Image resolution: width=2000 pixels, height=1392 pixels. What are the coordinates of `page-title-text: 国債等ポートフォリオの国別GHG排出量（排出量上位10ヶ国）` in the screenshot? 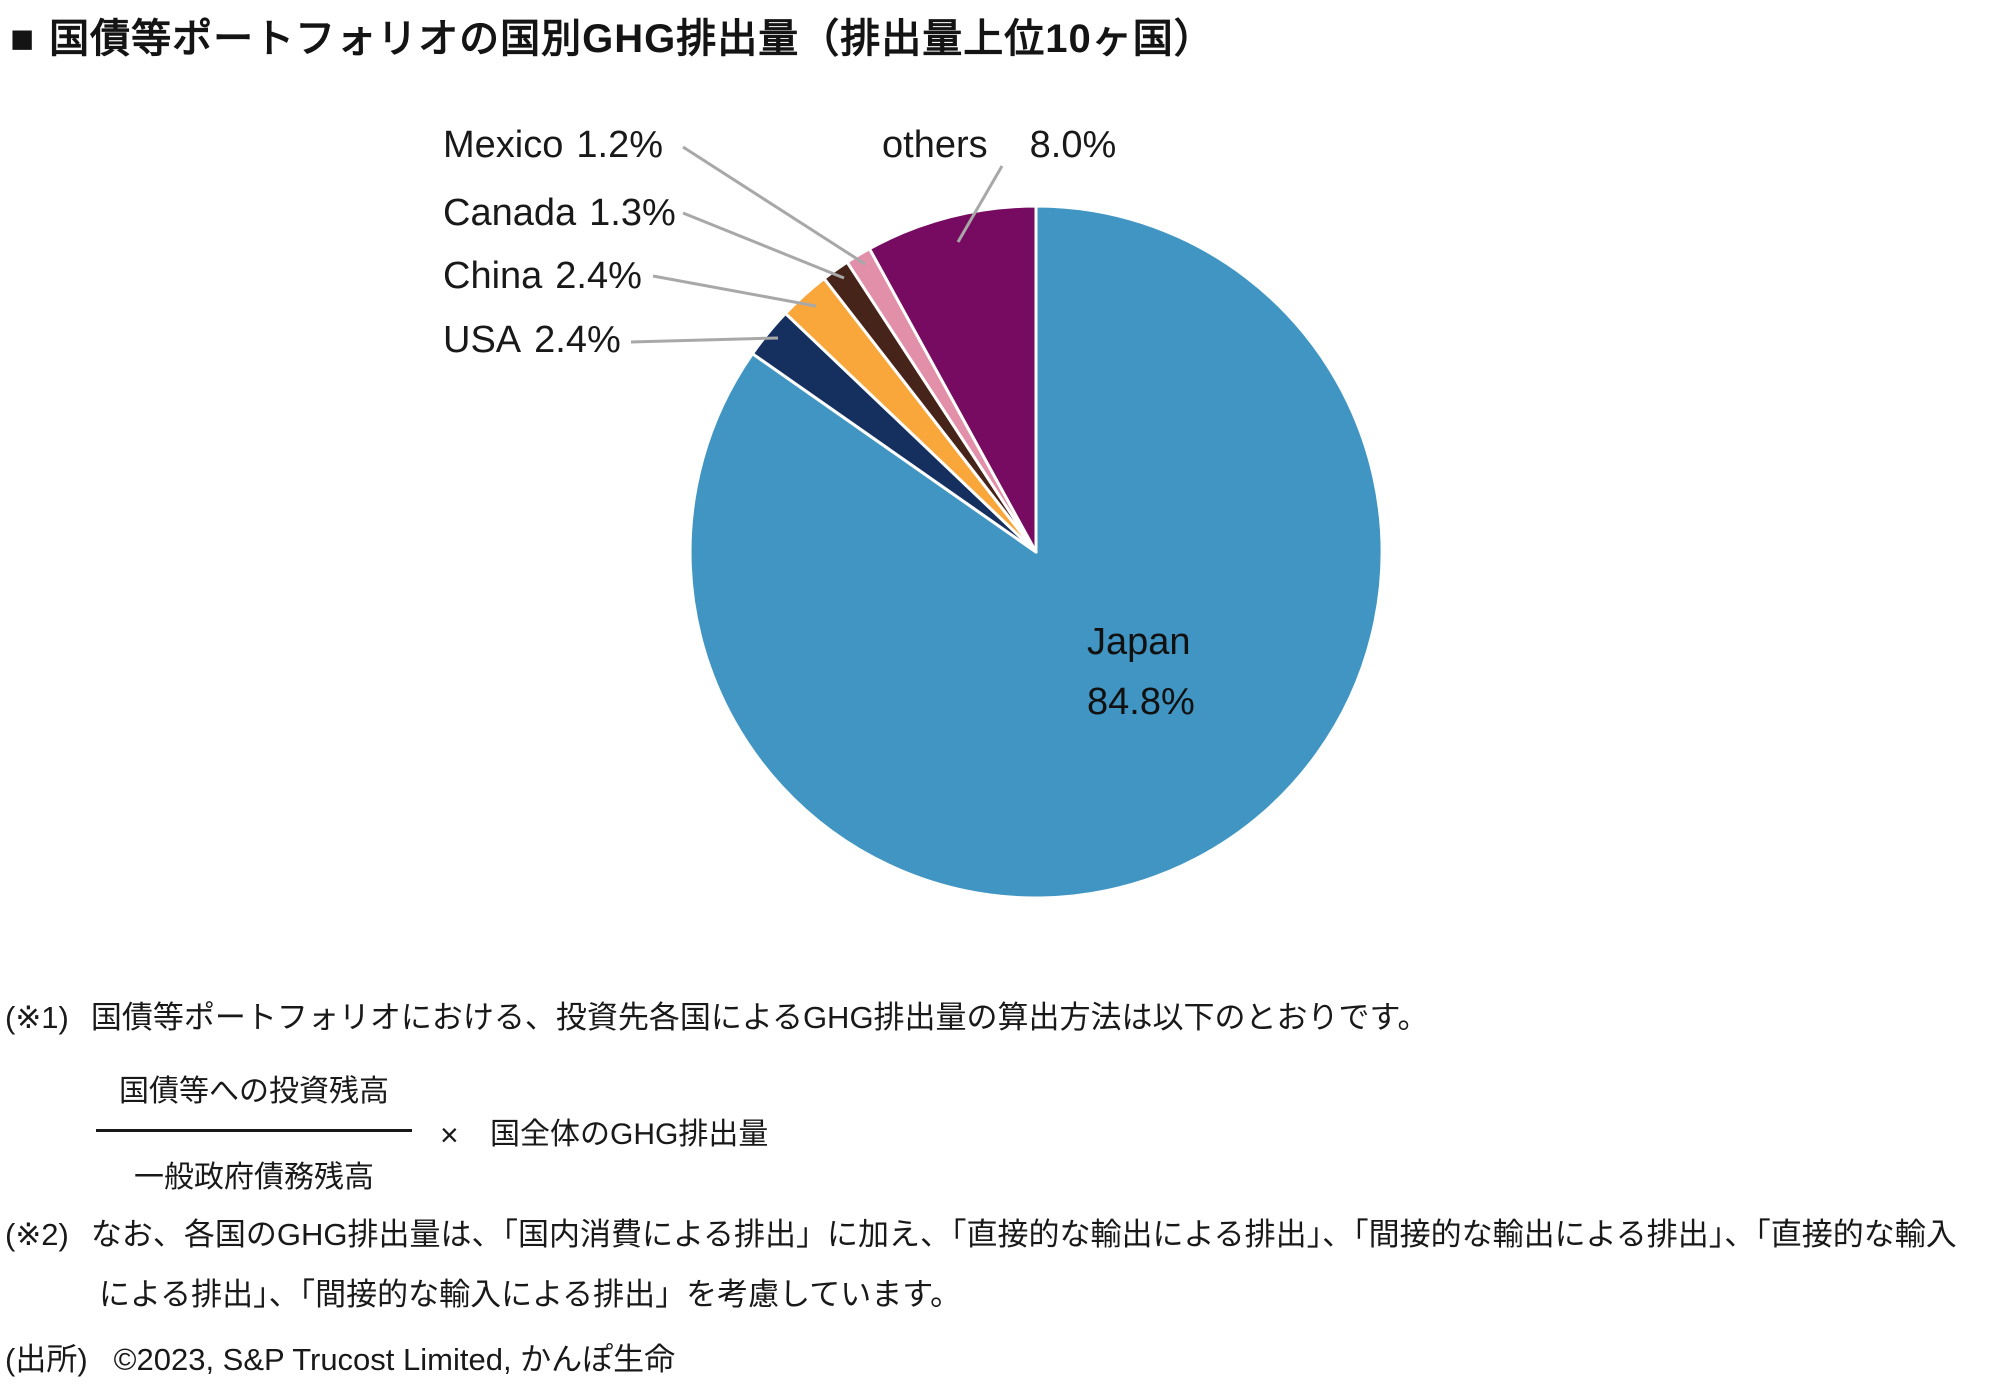 It's located at (632, 39).